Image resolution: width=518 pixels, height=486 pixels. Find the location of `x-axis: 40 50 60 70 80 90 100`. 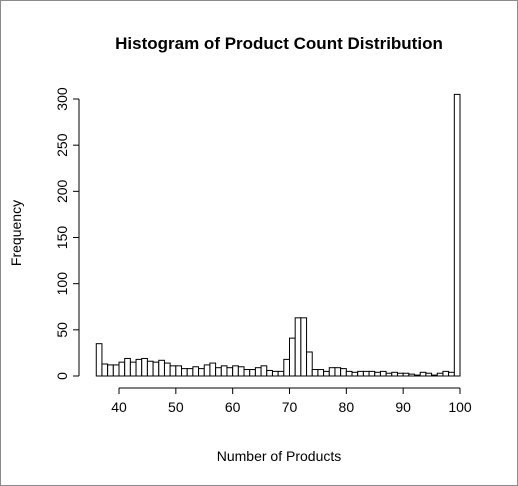

x-axis: 40 50 60 70 80 90 100 is located at coordinates (291, 401).